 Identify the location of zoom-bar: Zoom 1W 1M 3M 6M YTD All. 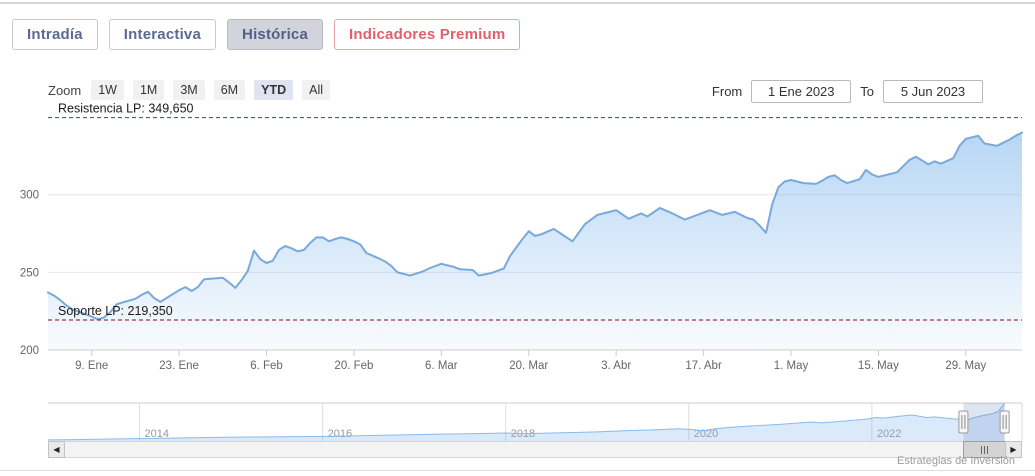
(189, 90).